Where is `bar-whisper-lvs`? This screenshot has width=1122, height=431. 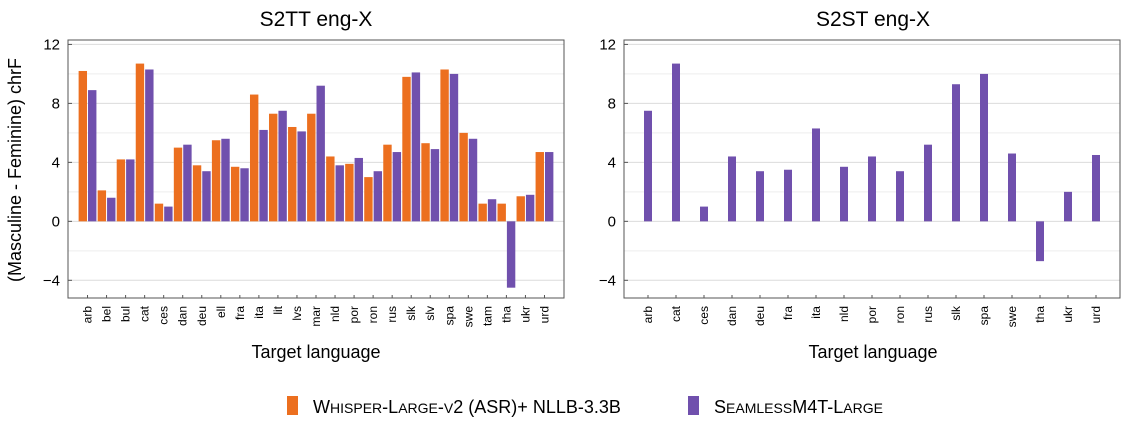 bar-whisper-lvs is located at coordinates (292, 174).